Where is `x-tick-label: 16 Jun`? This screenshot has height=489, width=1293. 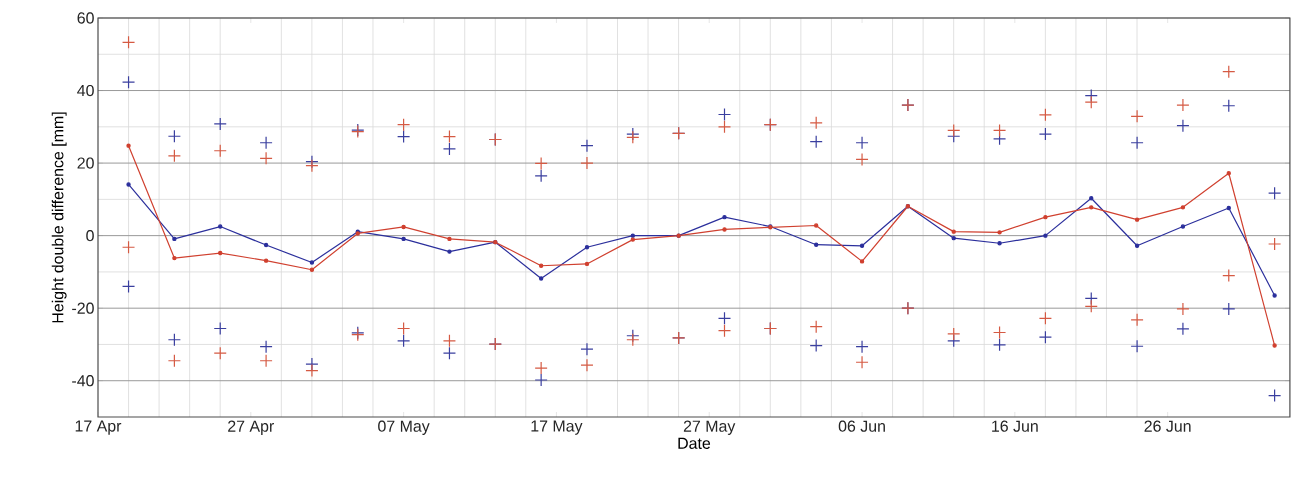
x-tick-label: 16 Jun is located at coordinates (1015, 426).